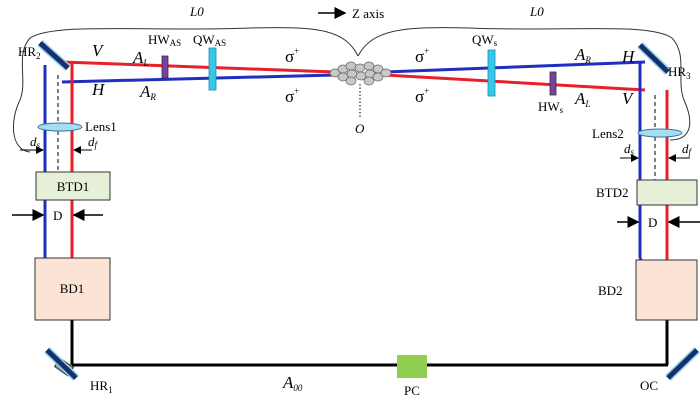 This screenshot has width=700, height=403. What do you see at coordinates (29, 52) in the screenshot?
I see `mirror-label: HR2` at bounding box center [29, 52].